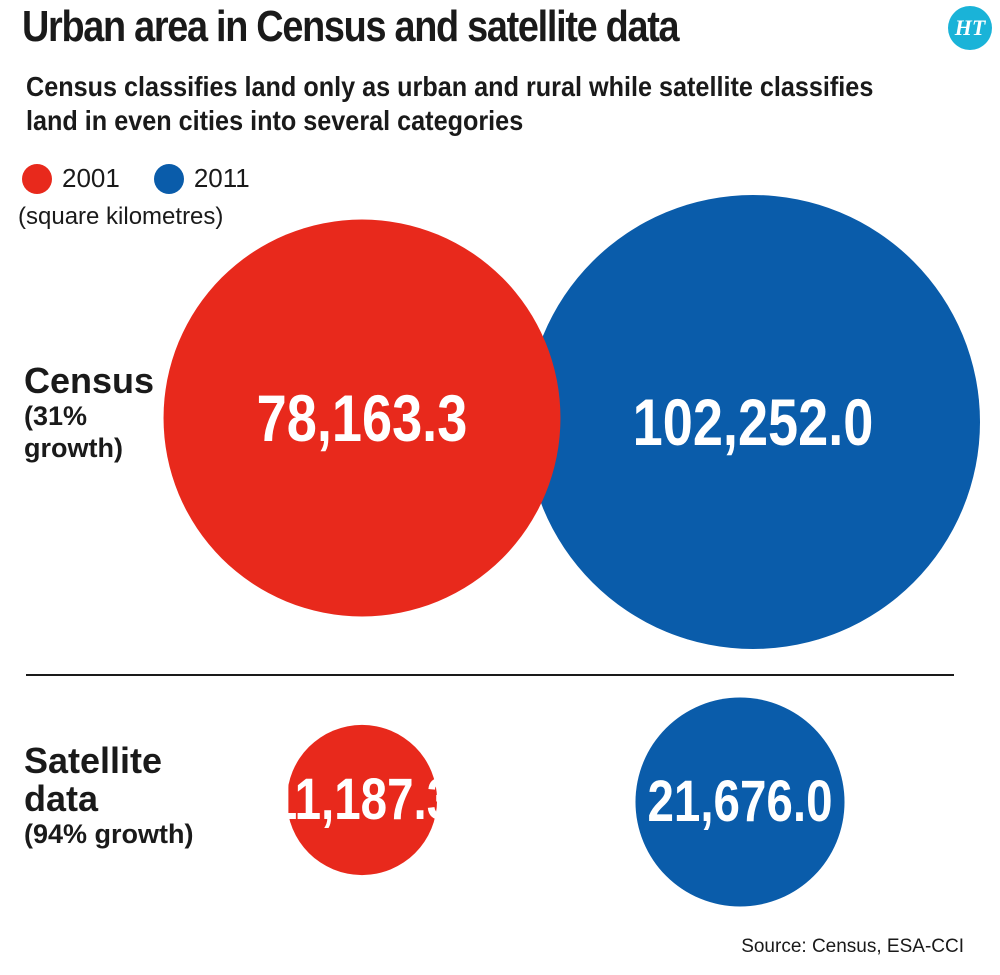 The height and width of the screenshot is (975, 1000). I want to click on legend-item-2011: 2011, so click(201, 178).